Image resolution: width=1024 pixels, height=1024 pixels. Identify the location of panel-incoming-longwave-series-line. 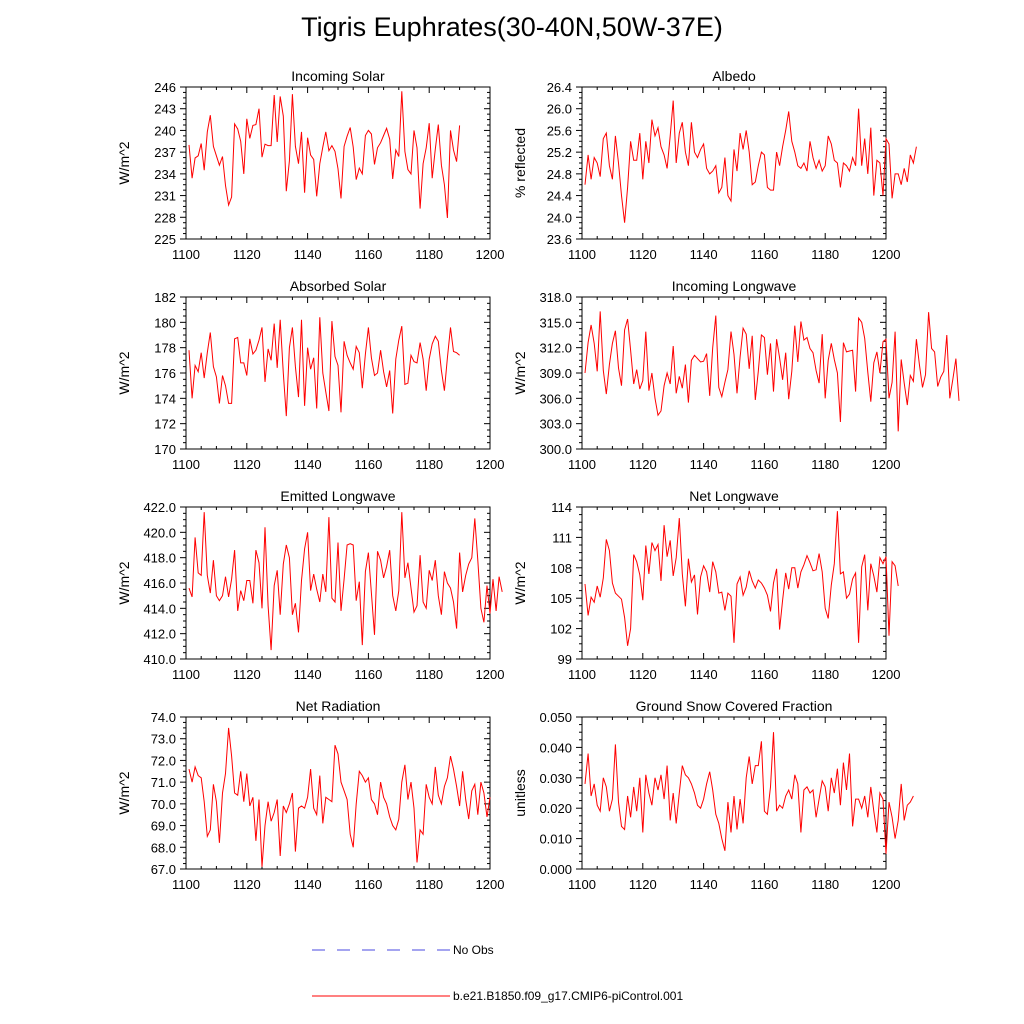
(772, 371).